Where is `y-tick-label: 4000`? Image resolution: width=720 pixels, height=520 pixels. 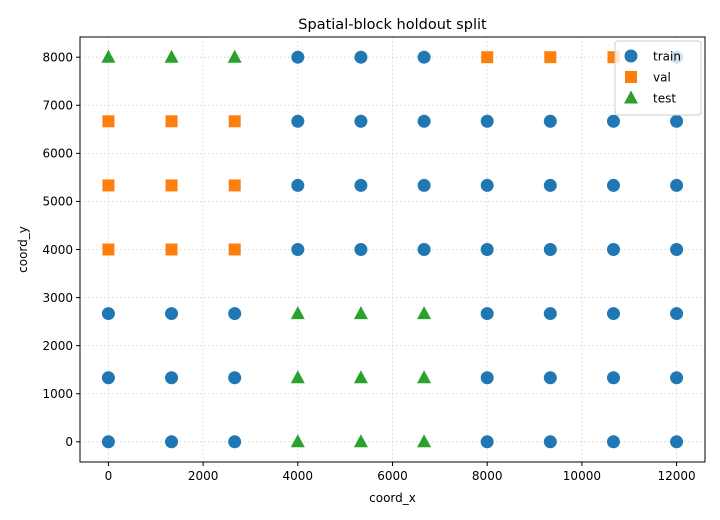 y-tick-label: 4000 is located at coordinates (57, 250).